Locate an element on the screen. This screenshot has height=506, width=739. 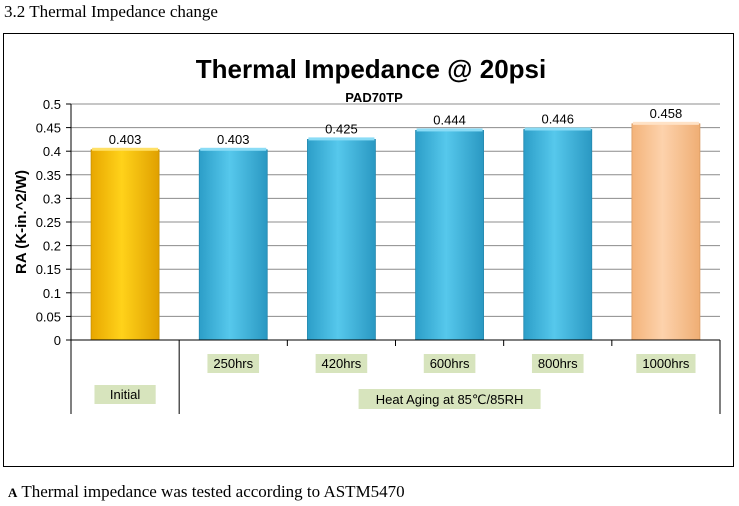
category-label: 1000hrs is located at coordinates (665, 363).